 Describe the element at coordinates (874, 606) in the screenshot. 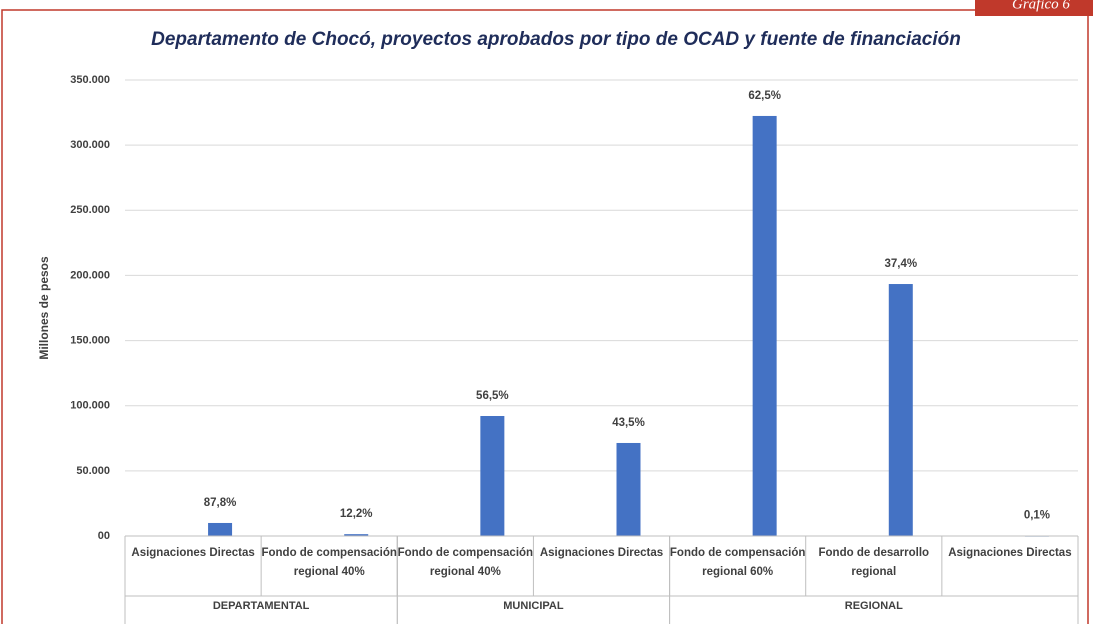

I see `group-label: REGIONAL` at that location.